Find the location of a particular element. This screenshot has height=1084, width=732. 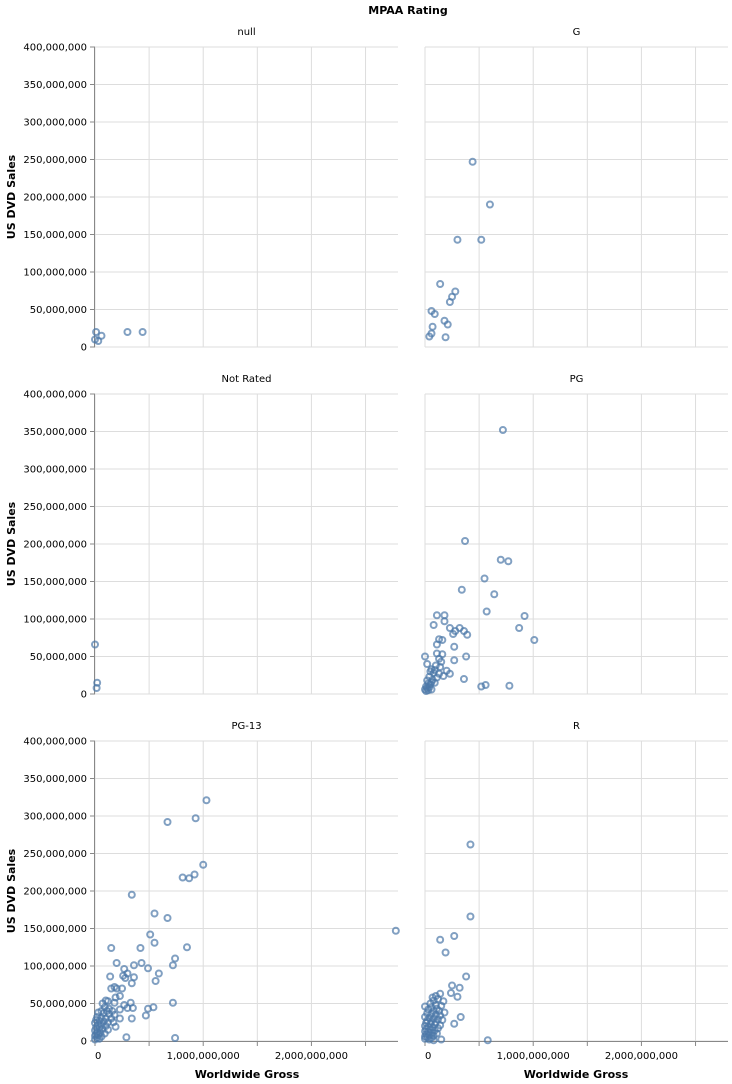

y-axis-title-row-2: US DVD Sales is located at coordinates (11, 543).